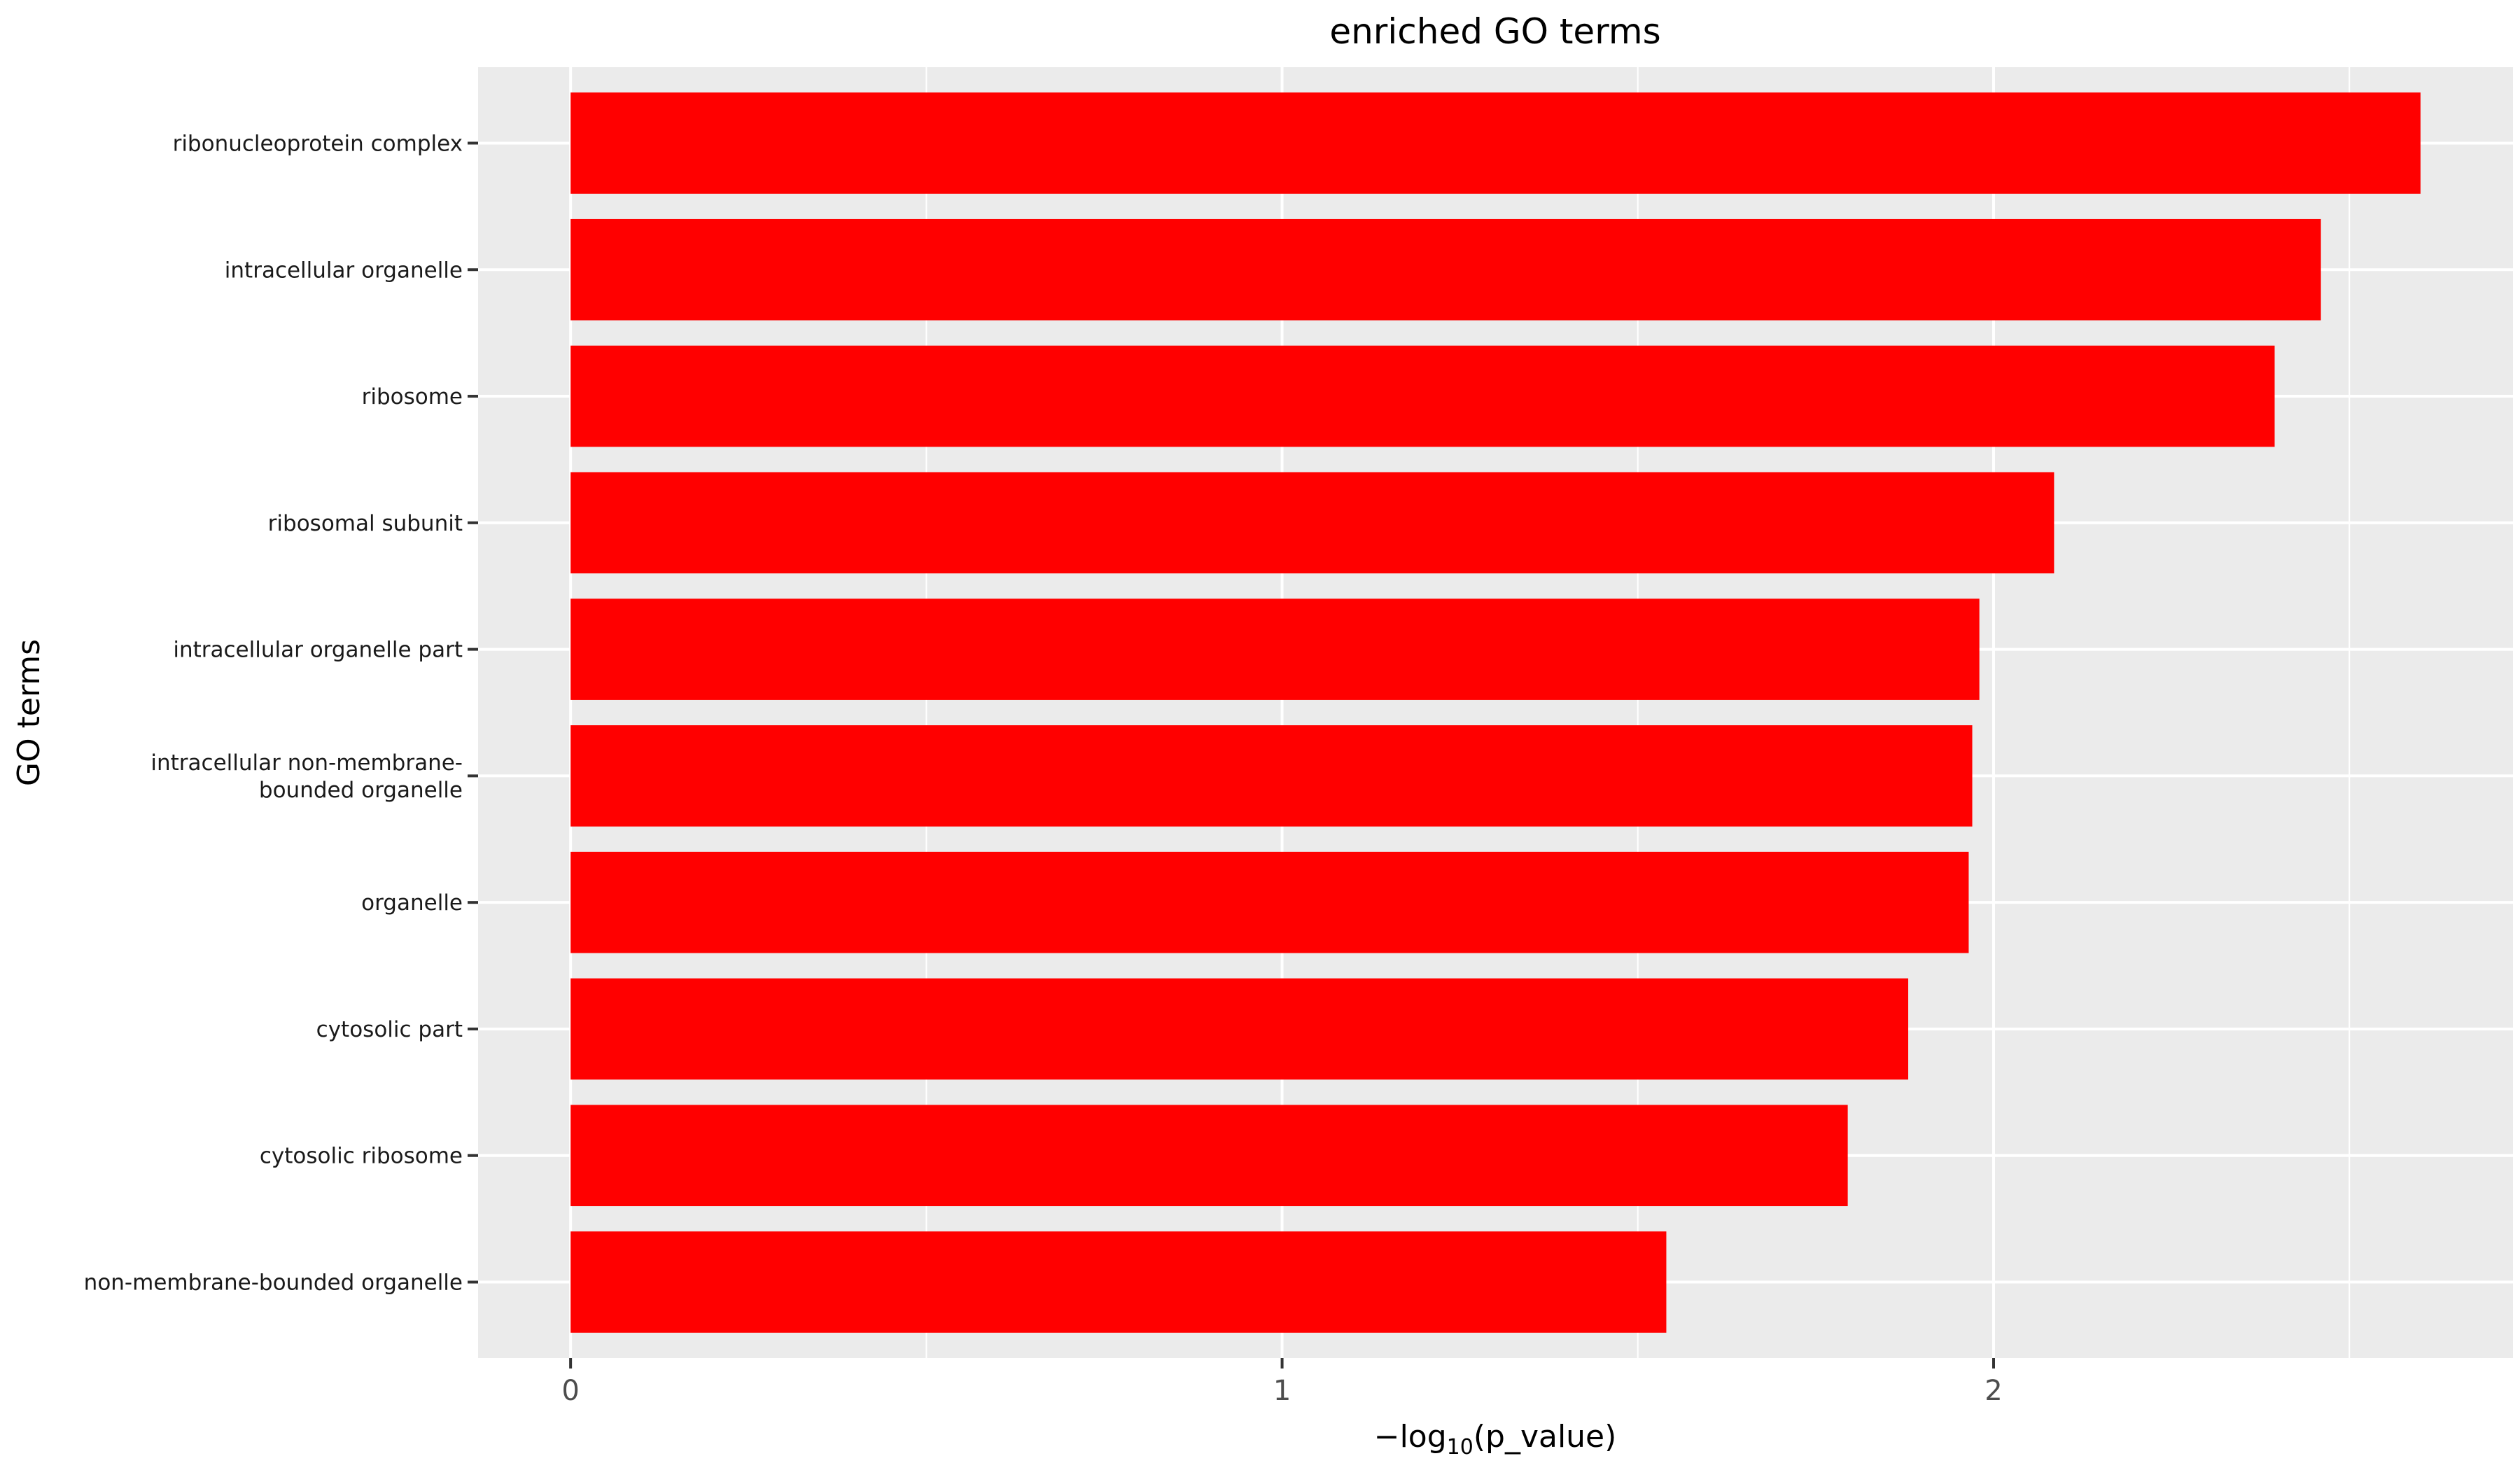  I want to click on y-tick-label-line: non-membrane-bounded organelle, so click(273, 1283).